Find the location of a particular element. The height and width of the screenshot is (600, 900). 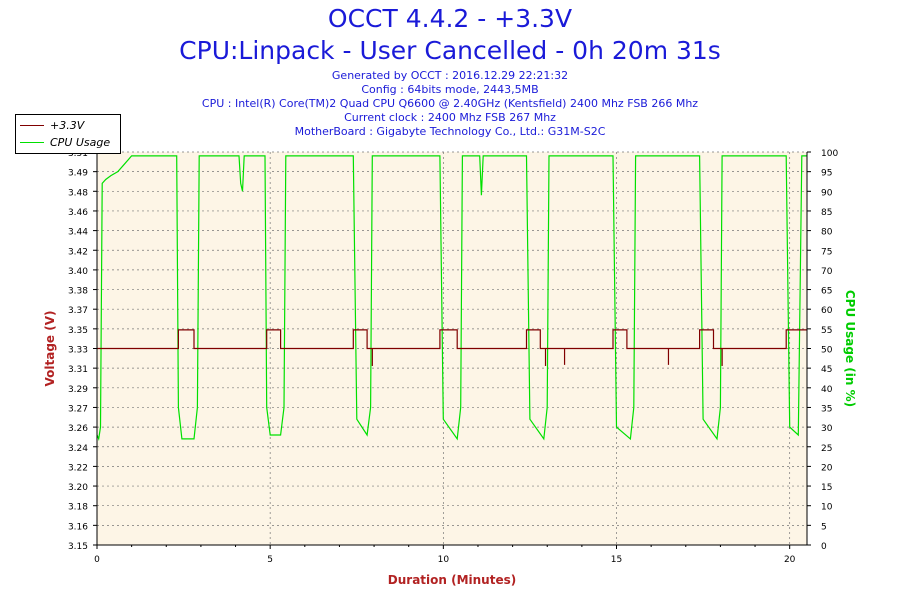

legend-item-cpu: CPU Usage is located at coordinates (65, 142).